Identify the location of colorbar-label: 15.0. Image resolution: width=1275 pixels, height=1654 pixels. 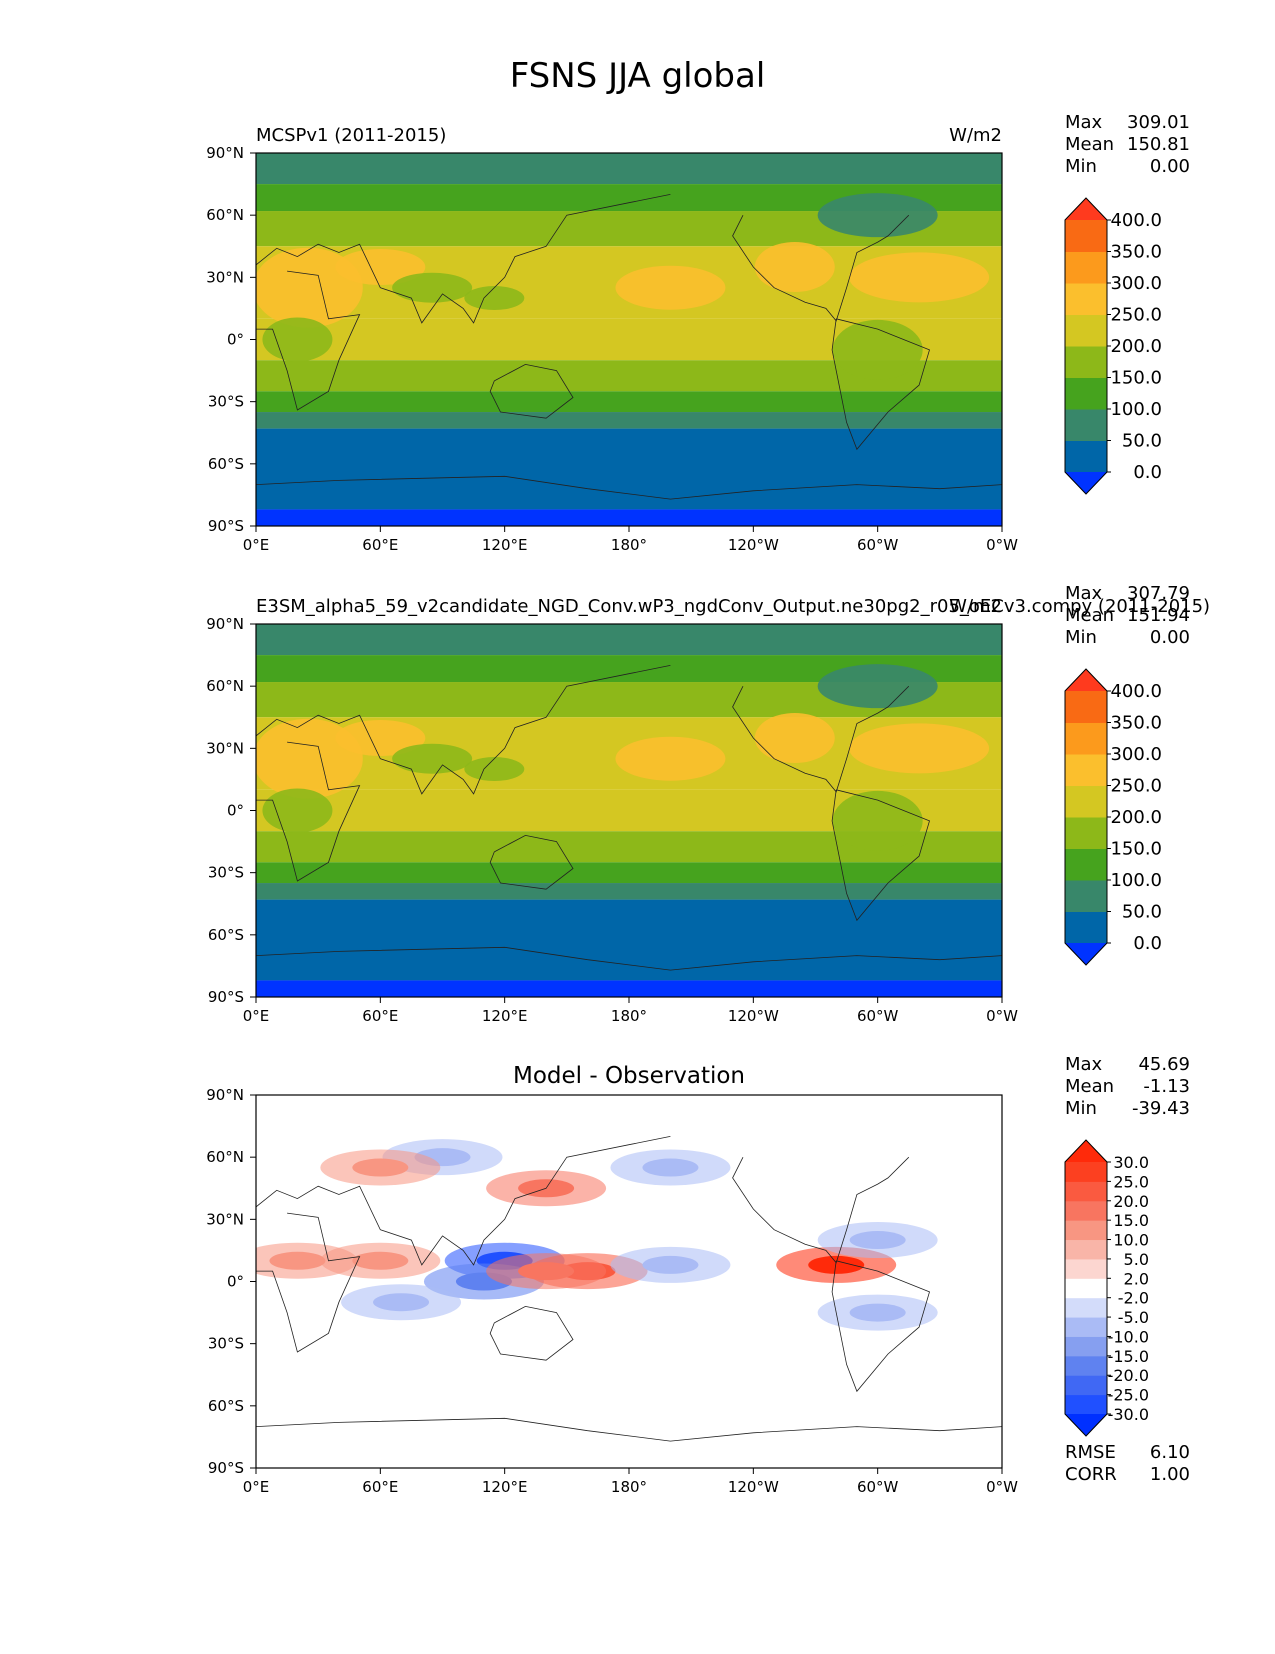
(1131, 1220).